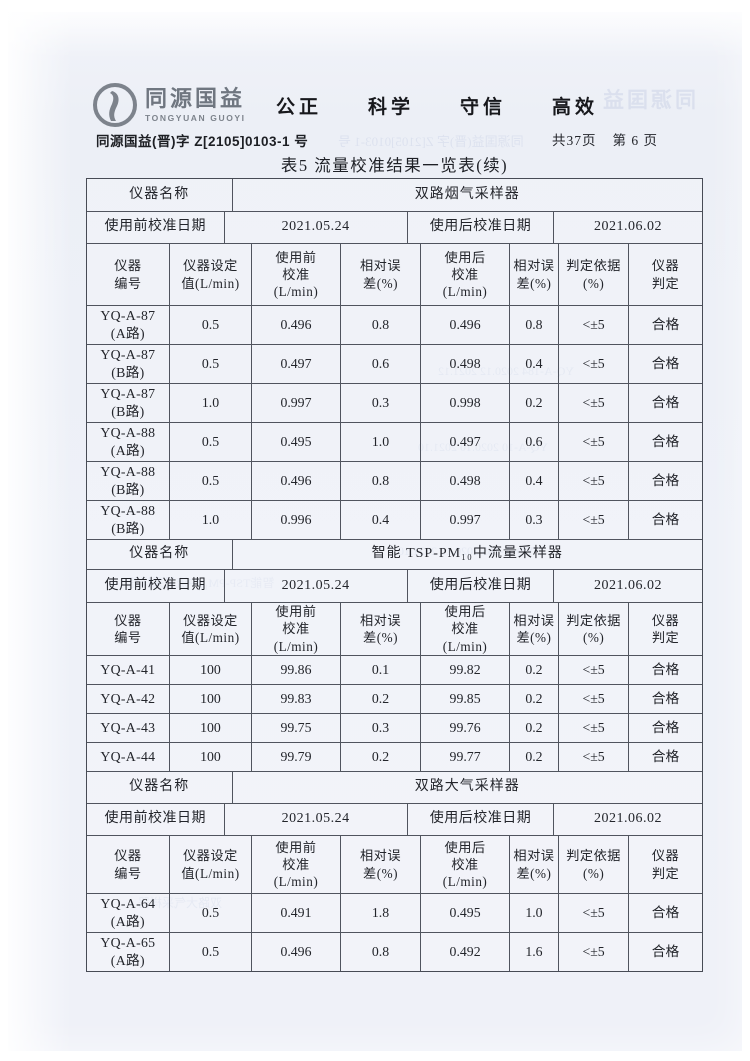 This screenshot has height=1061, width=750. Describe the element at coordinates (295, 913) in the screenshot. I see `table-cell: 0.491` at that location.